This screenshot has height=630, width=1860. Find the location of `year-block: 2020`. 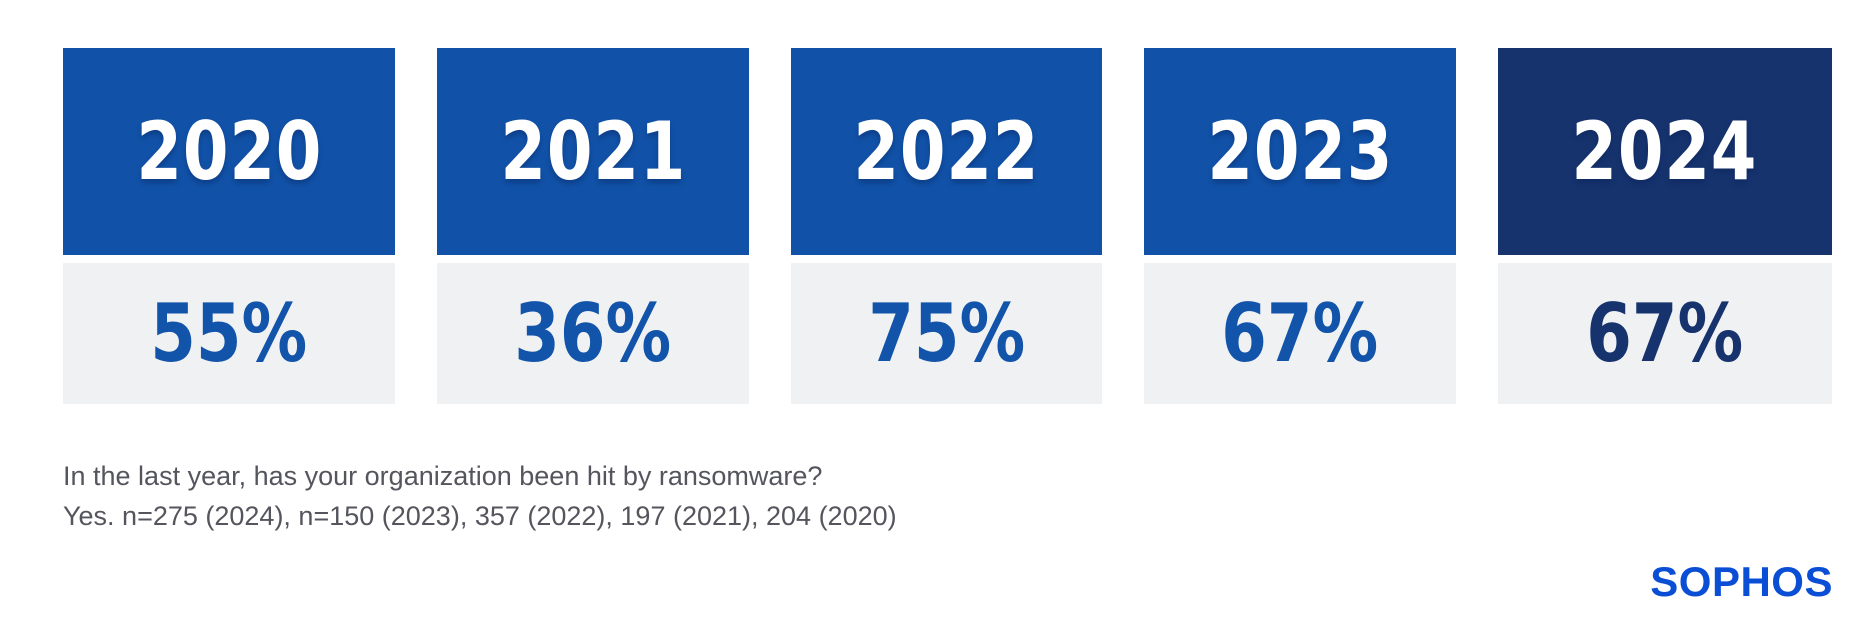

year-block: 2020 is located at coordinates (229, 151).